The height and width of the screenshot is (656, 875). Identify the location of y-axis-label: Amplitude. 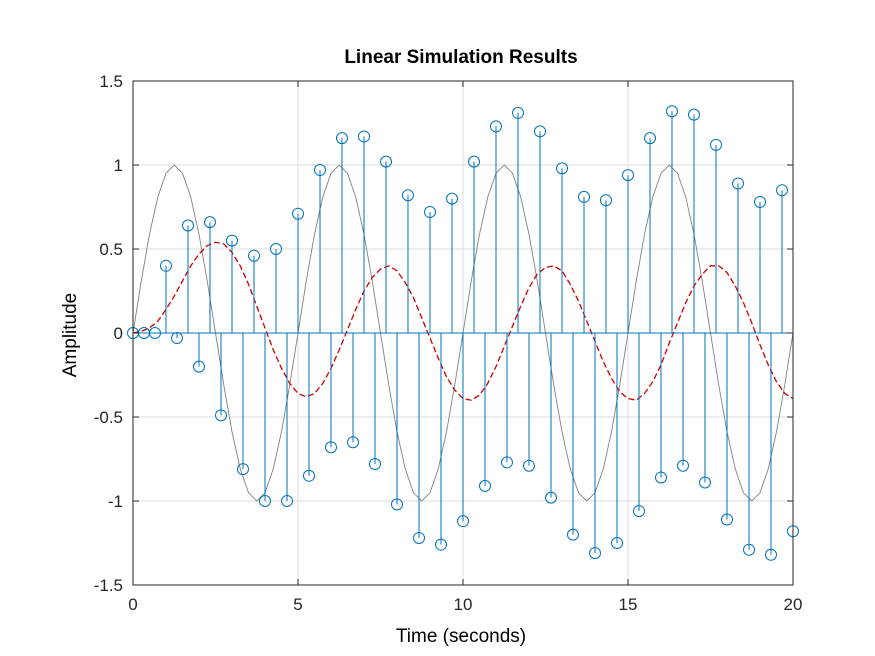
(70, 335).